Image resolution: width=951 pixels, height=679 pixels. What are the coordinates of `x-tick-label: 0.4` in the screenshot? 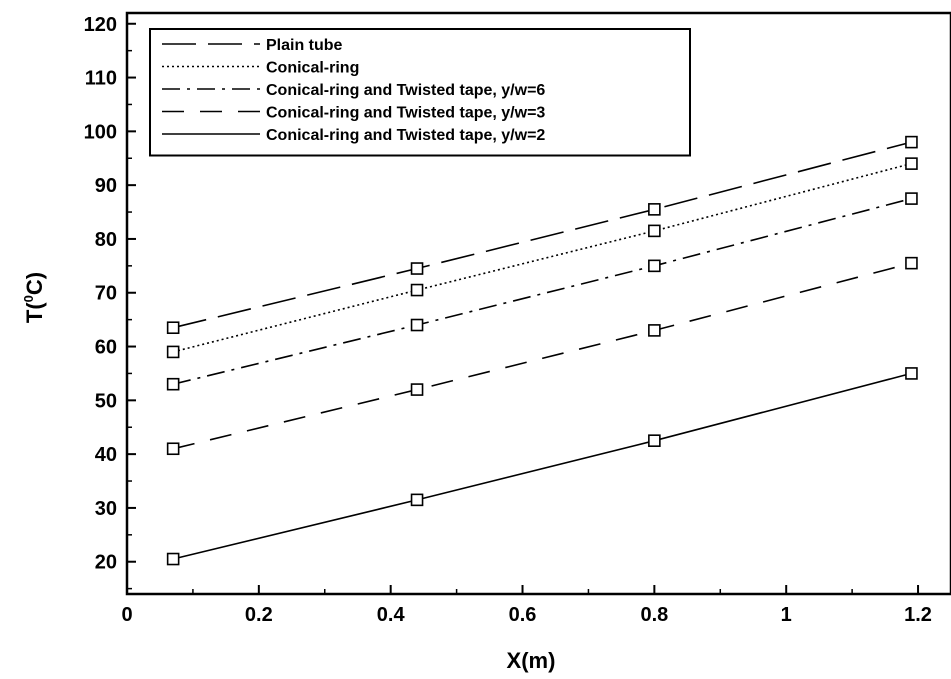 It's located at (391, 615).